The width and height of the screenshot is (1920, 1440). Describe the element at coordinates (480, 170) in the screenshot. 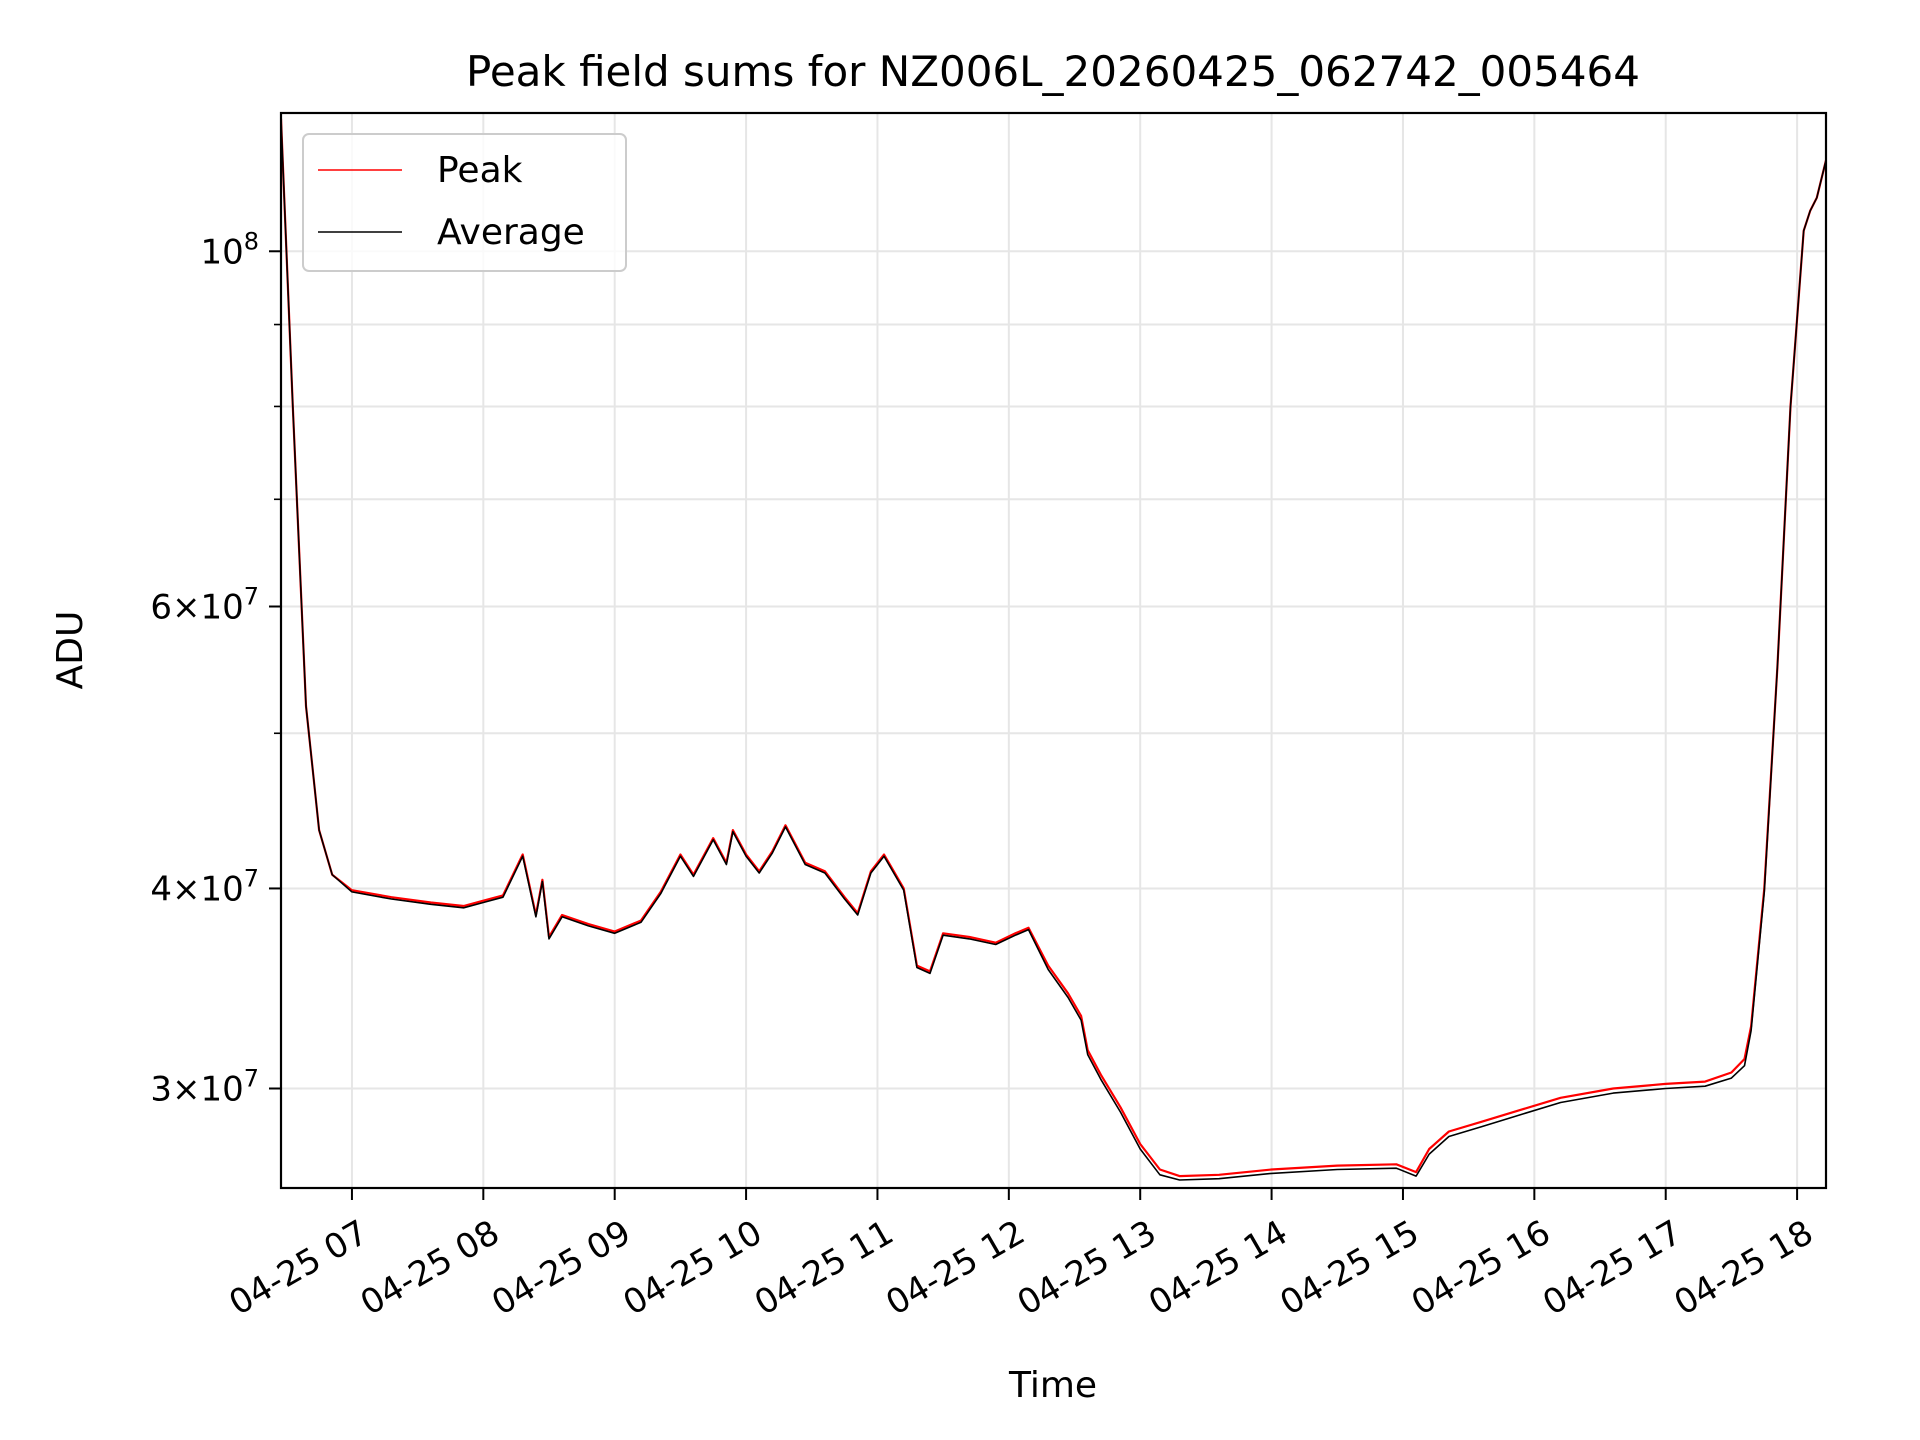

I see `legend-label-peak: Peak` at that location.